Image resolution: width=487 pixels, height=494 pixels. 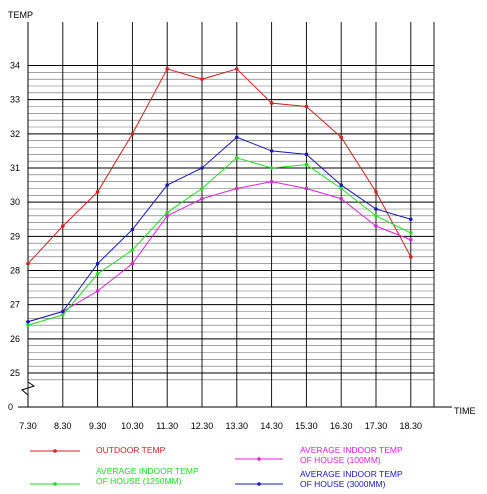 I want to click on y-axis-title: TEMP, so click(x=20, y=15).